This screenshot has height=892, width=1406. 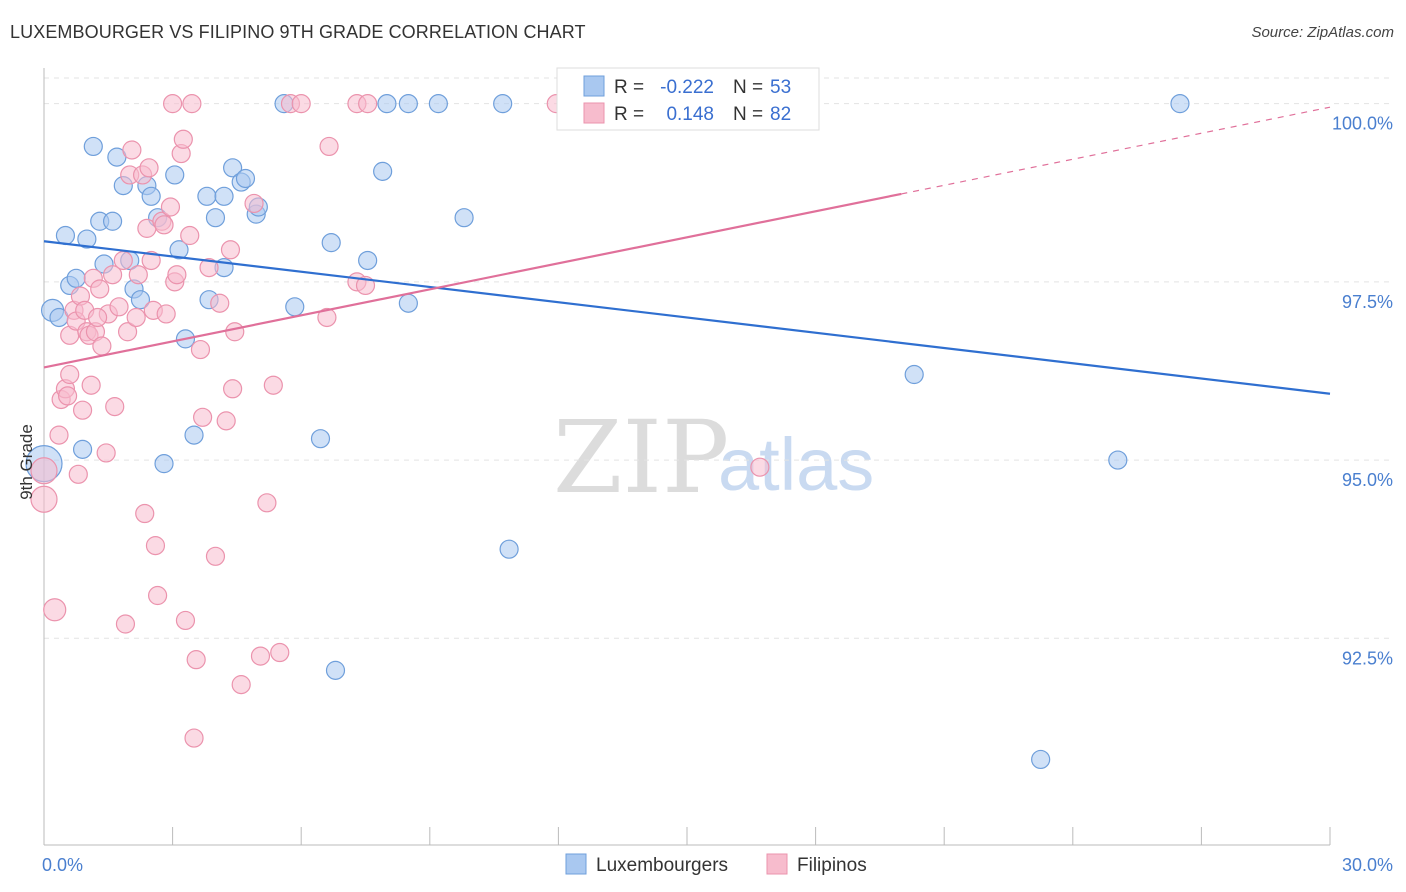 What do you see at coordinates (796, 464) in the screenshot?
I see `watermark-atlas: atlas` at bounding box center [796, 464].